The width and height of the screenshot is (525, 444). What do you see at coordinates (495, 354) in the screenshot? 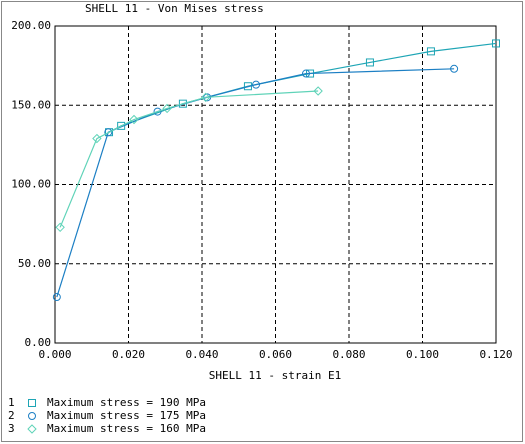
I see `x-tick-label: 0.120` at bounding box center [495, 354].